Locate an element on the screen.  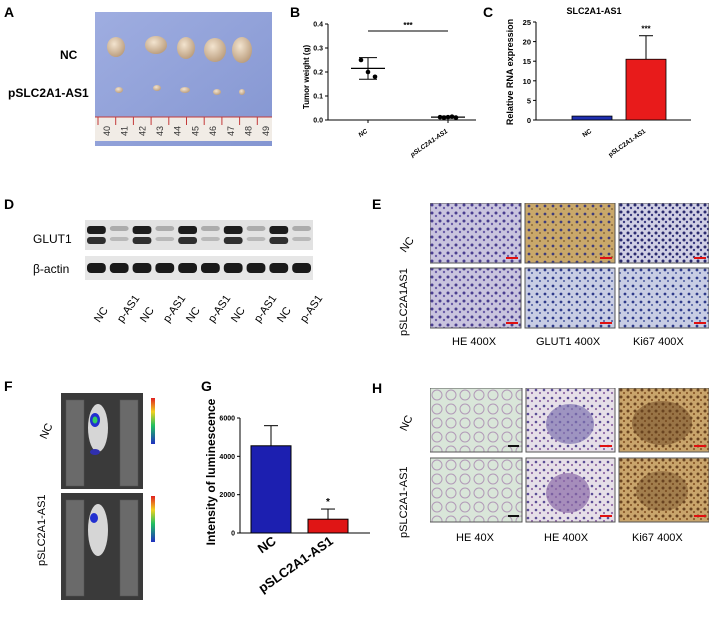
chart-c-ytick-label: 20 is located at coordinates (527, 42).